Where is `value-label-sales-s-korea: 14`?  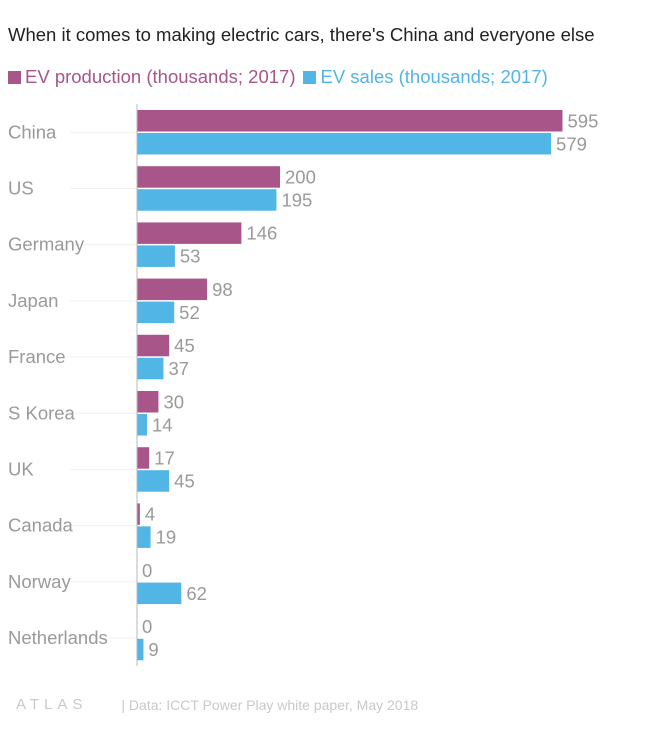 value-label-sales-s-korea: 14 is located at coordinates (162, 424).